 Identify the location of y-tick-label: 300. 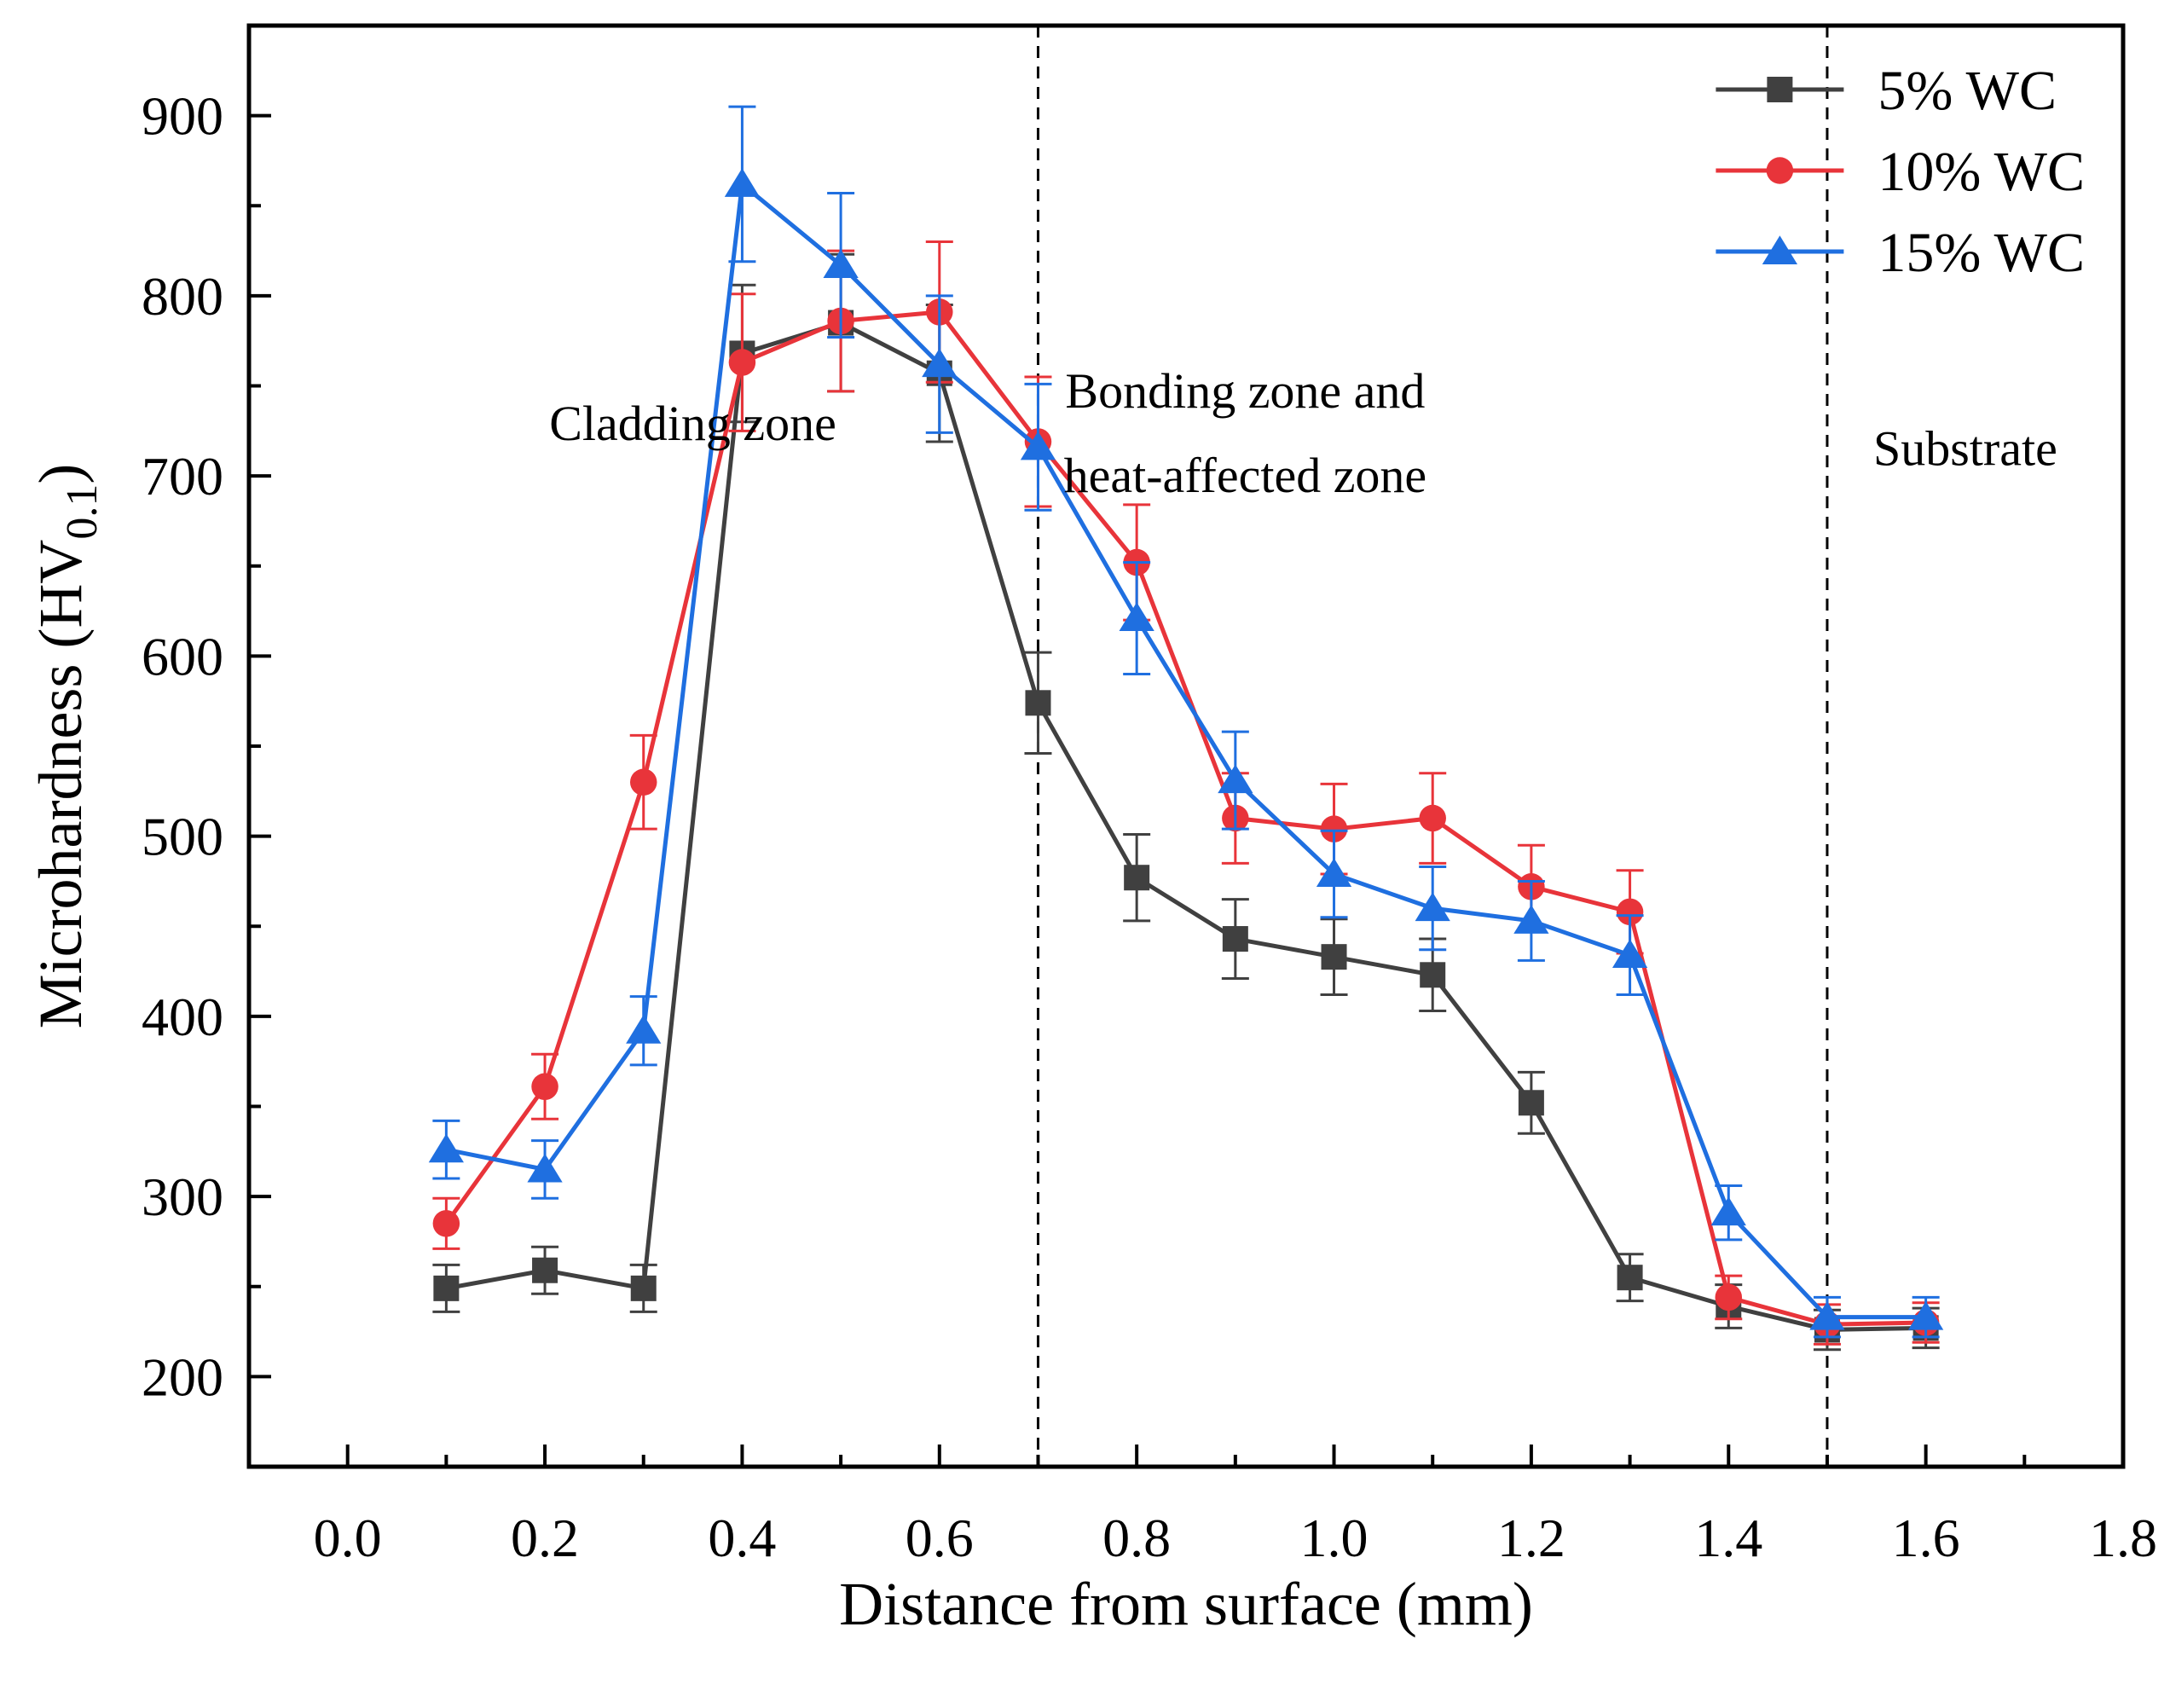
(182, 1197).